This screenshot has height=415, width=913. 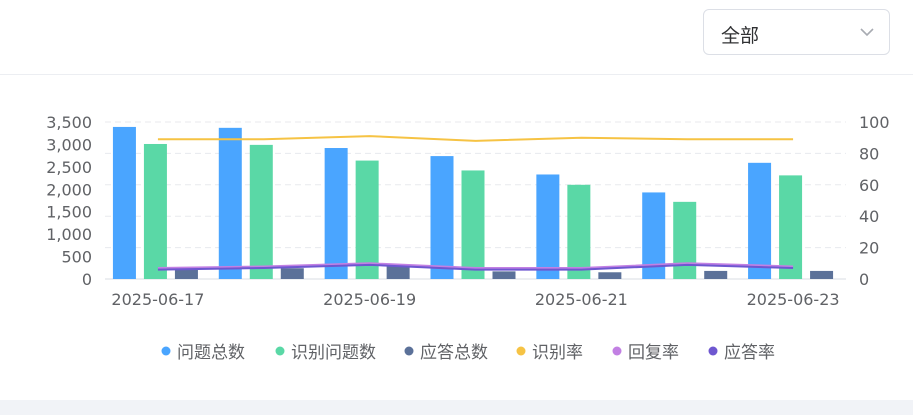 What do you see at coordinates (76, 257) in the screenshot?
I see `y-left-tick-label: 500` at bounding box center [76, 257].